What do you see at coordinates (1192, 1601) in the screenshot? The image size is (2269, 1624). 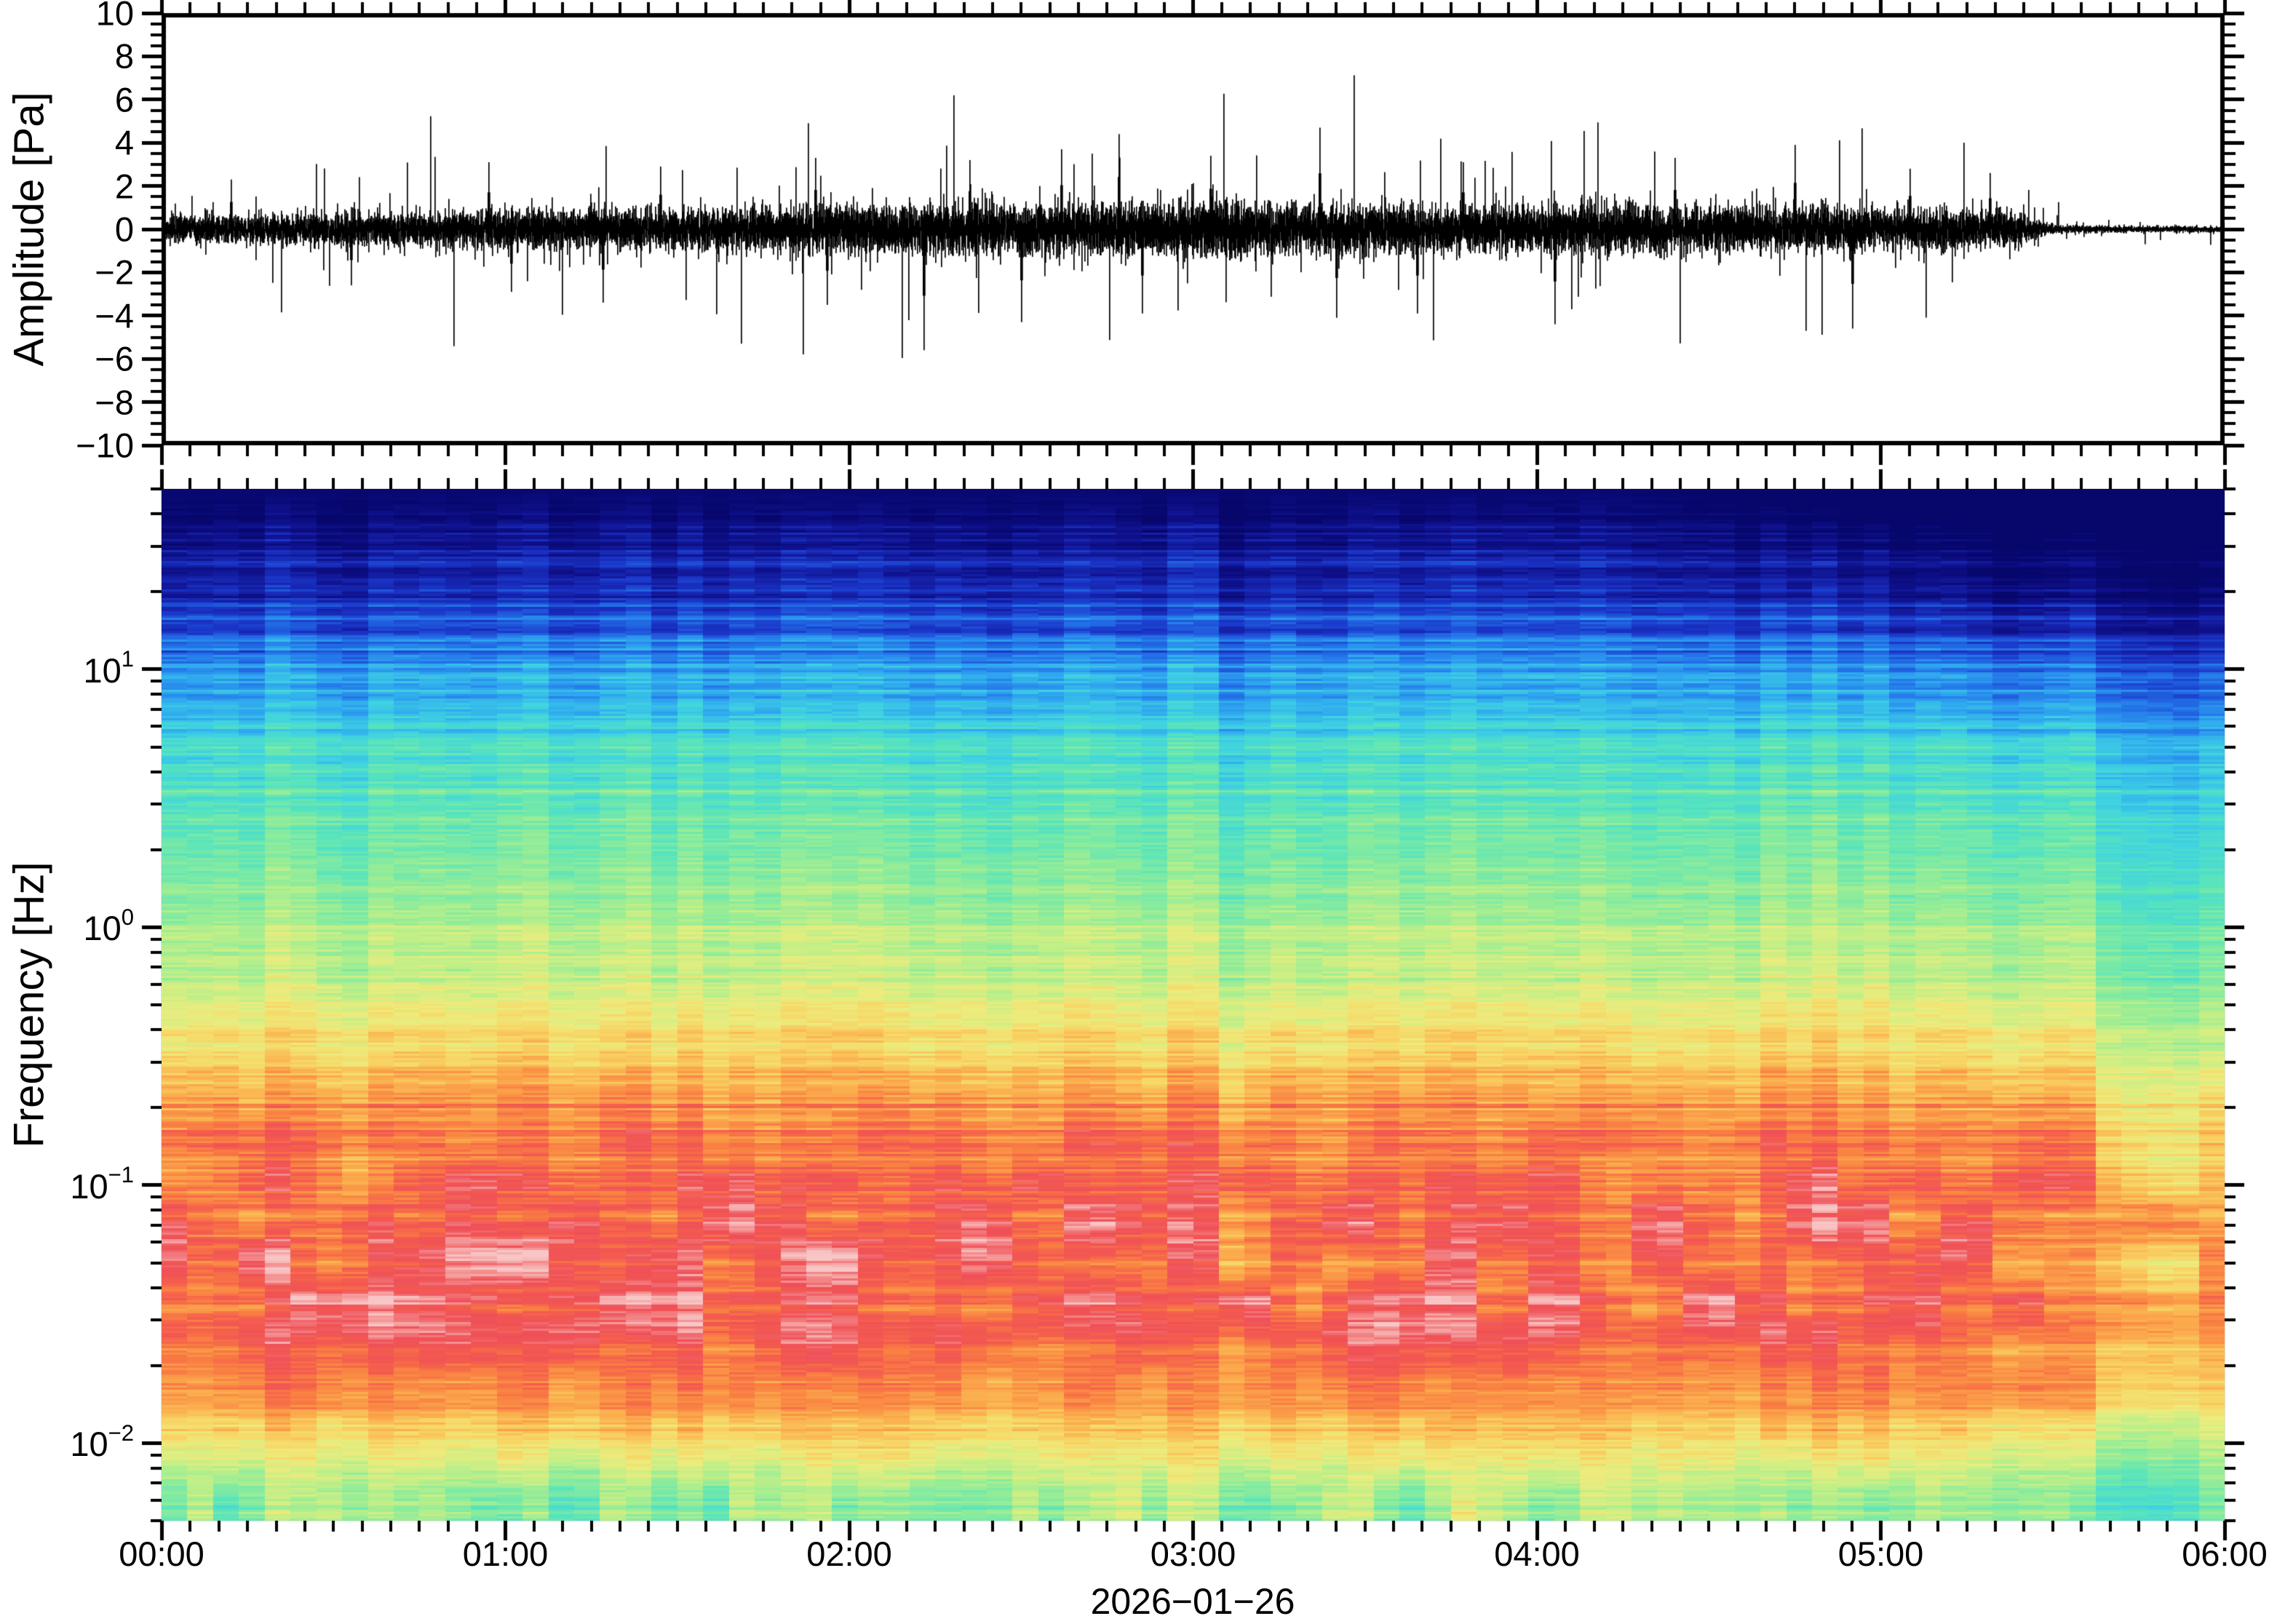 I see `date-label: 2026−01−26` at bounding box center [1192, 1601].